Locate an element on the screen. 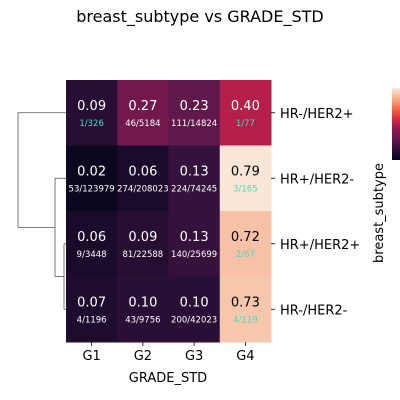 Image resolution: width=400 pixels, height=400 pixels. row-dendrogram is located at coordinates (41, 211).